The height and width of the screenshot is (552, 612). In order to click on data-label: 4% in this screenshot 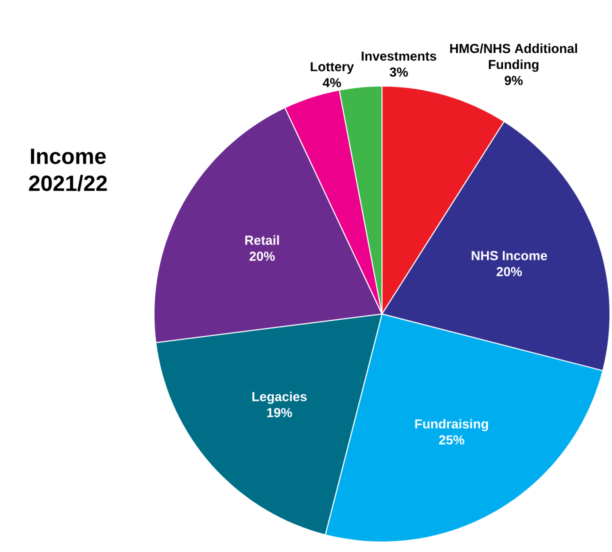, I will do `click(331, 83)`.